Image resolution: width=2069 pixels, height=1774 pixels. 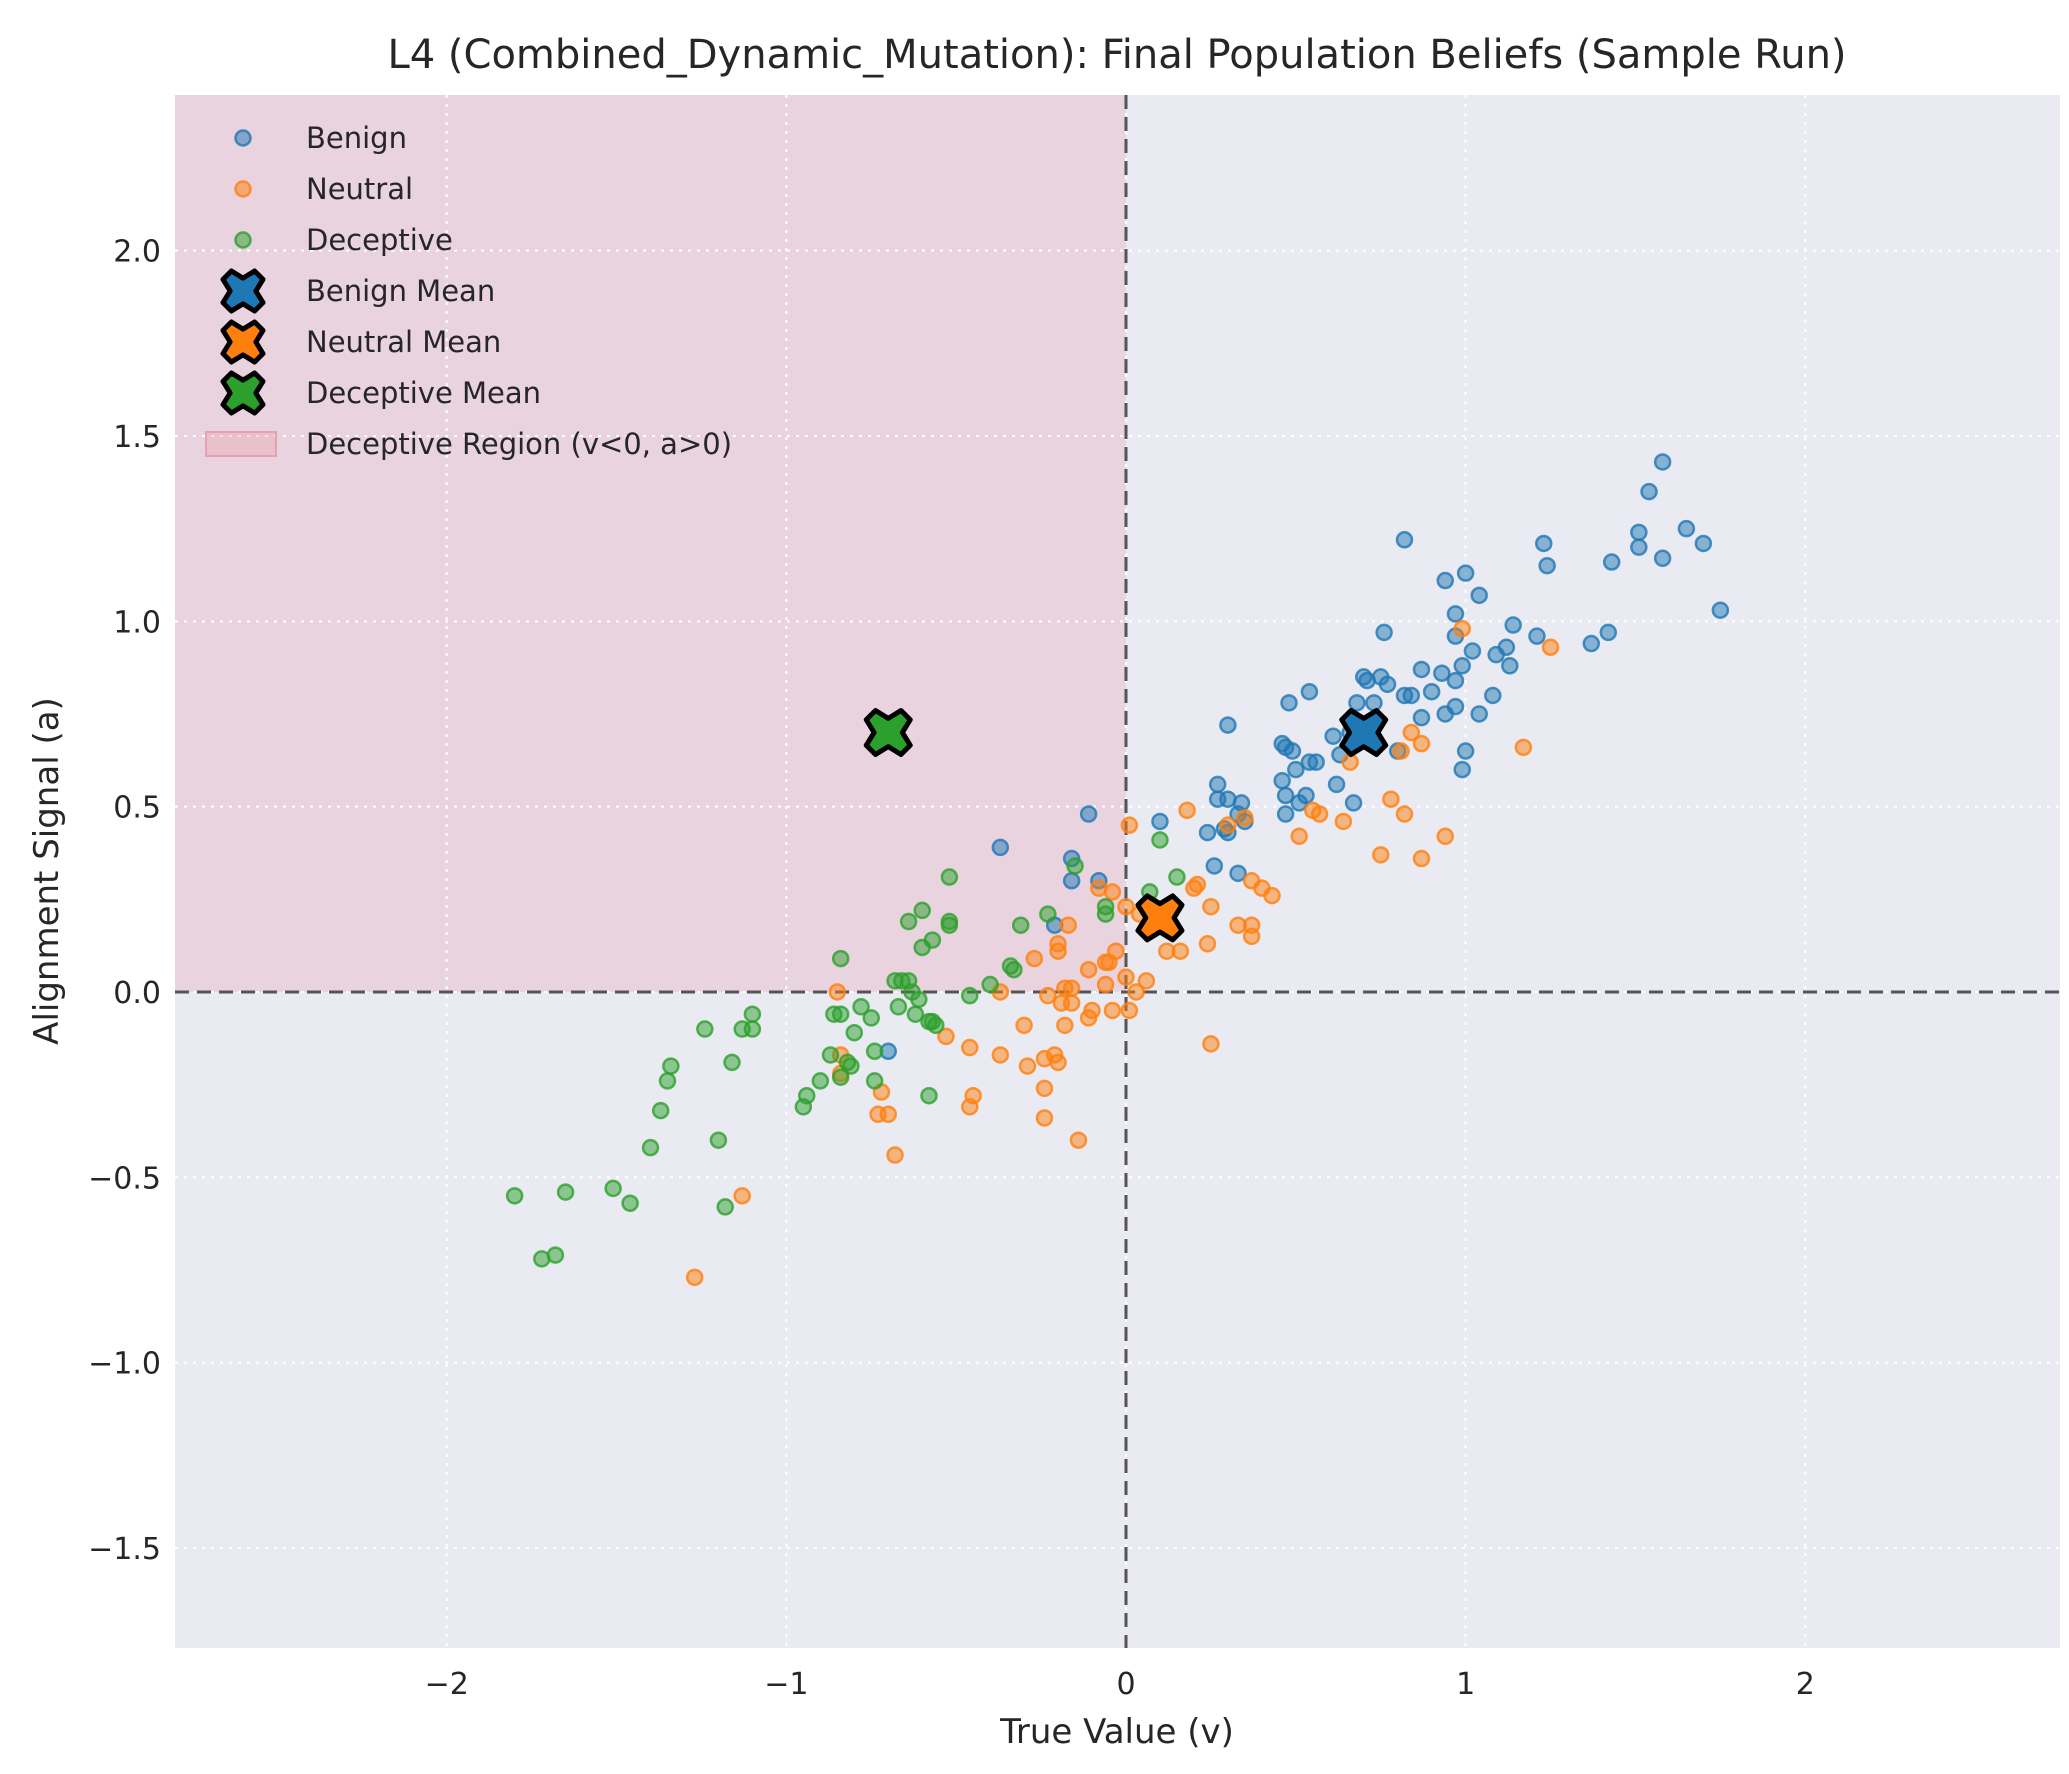 I want to click on neutral-mean-marker, so click(x=1160, y=918).